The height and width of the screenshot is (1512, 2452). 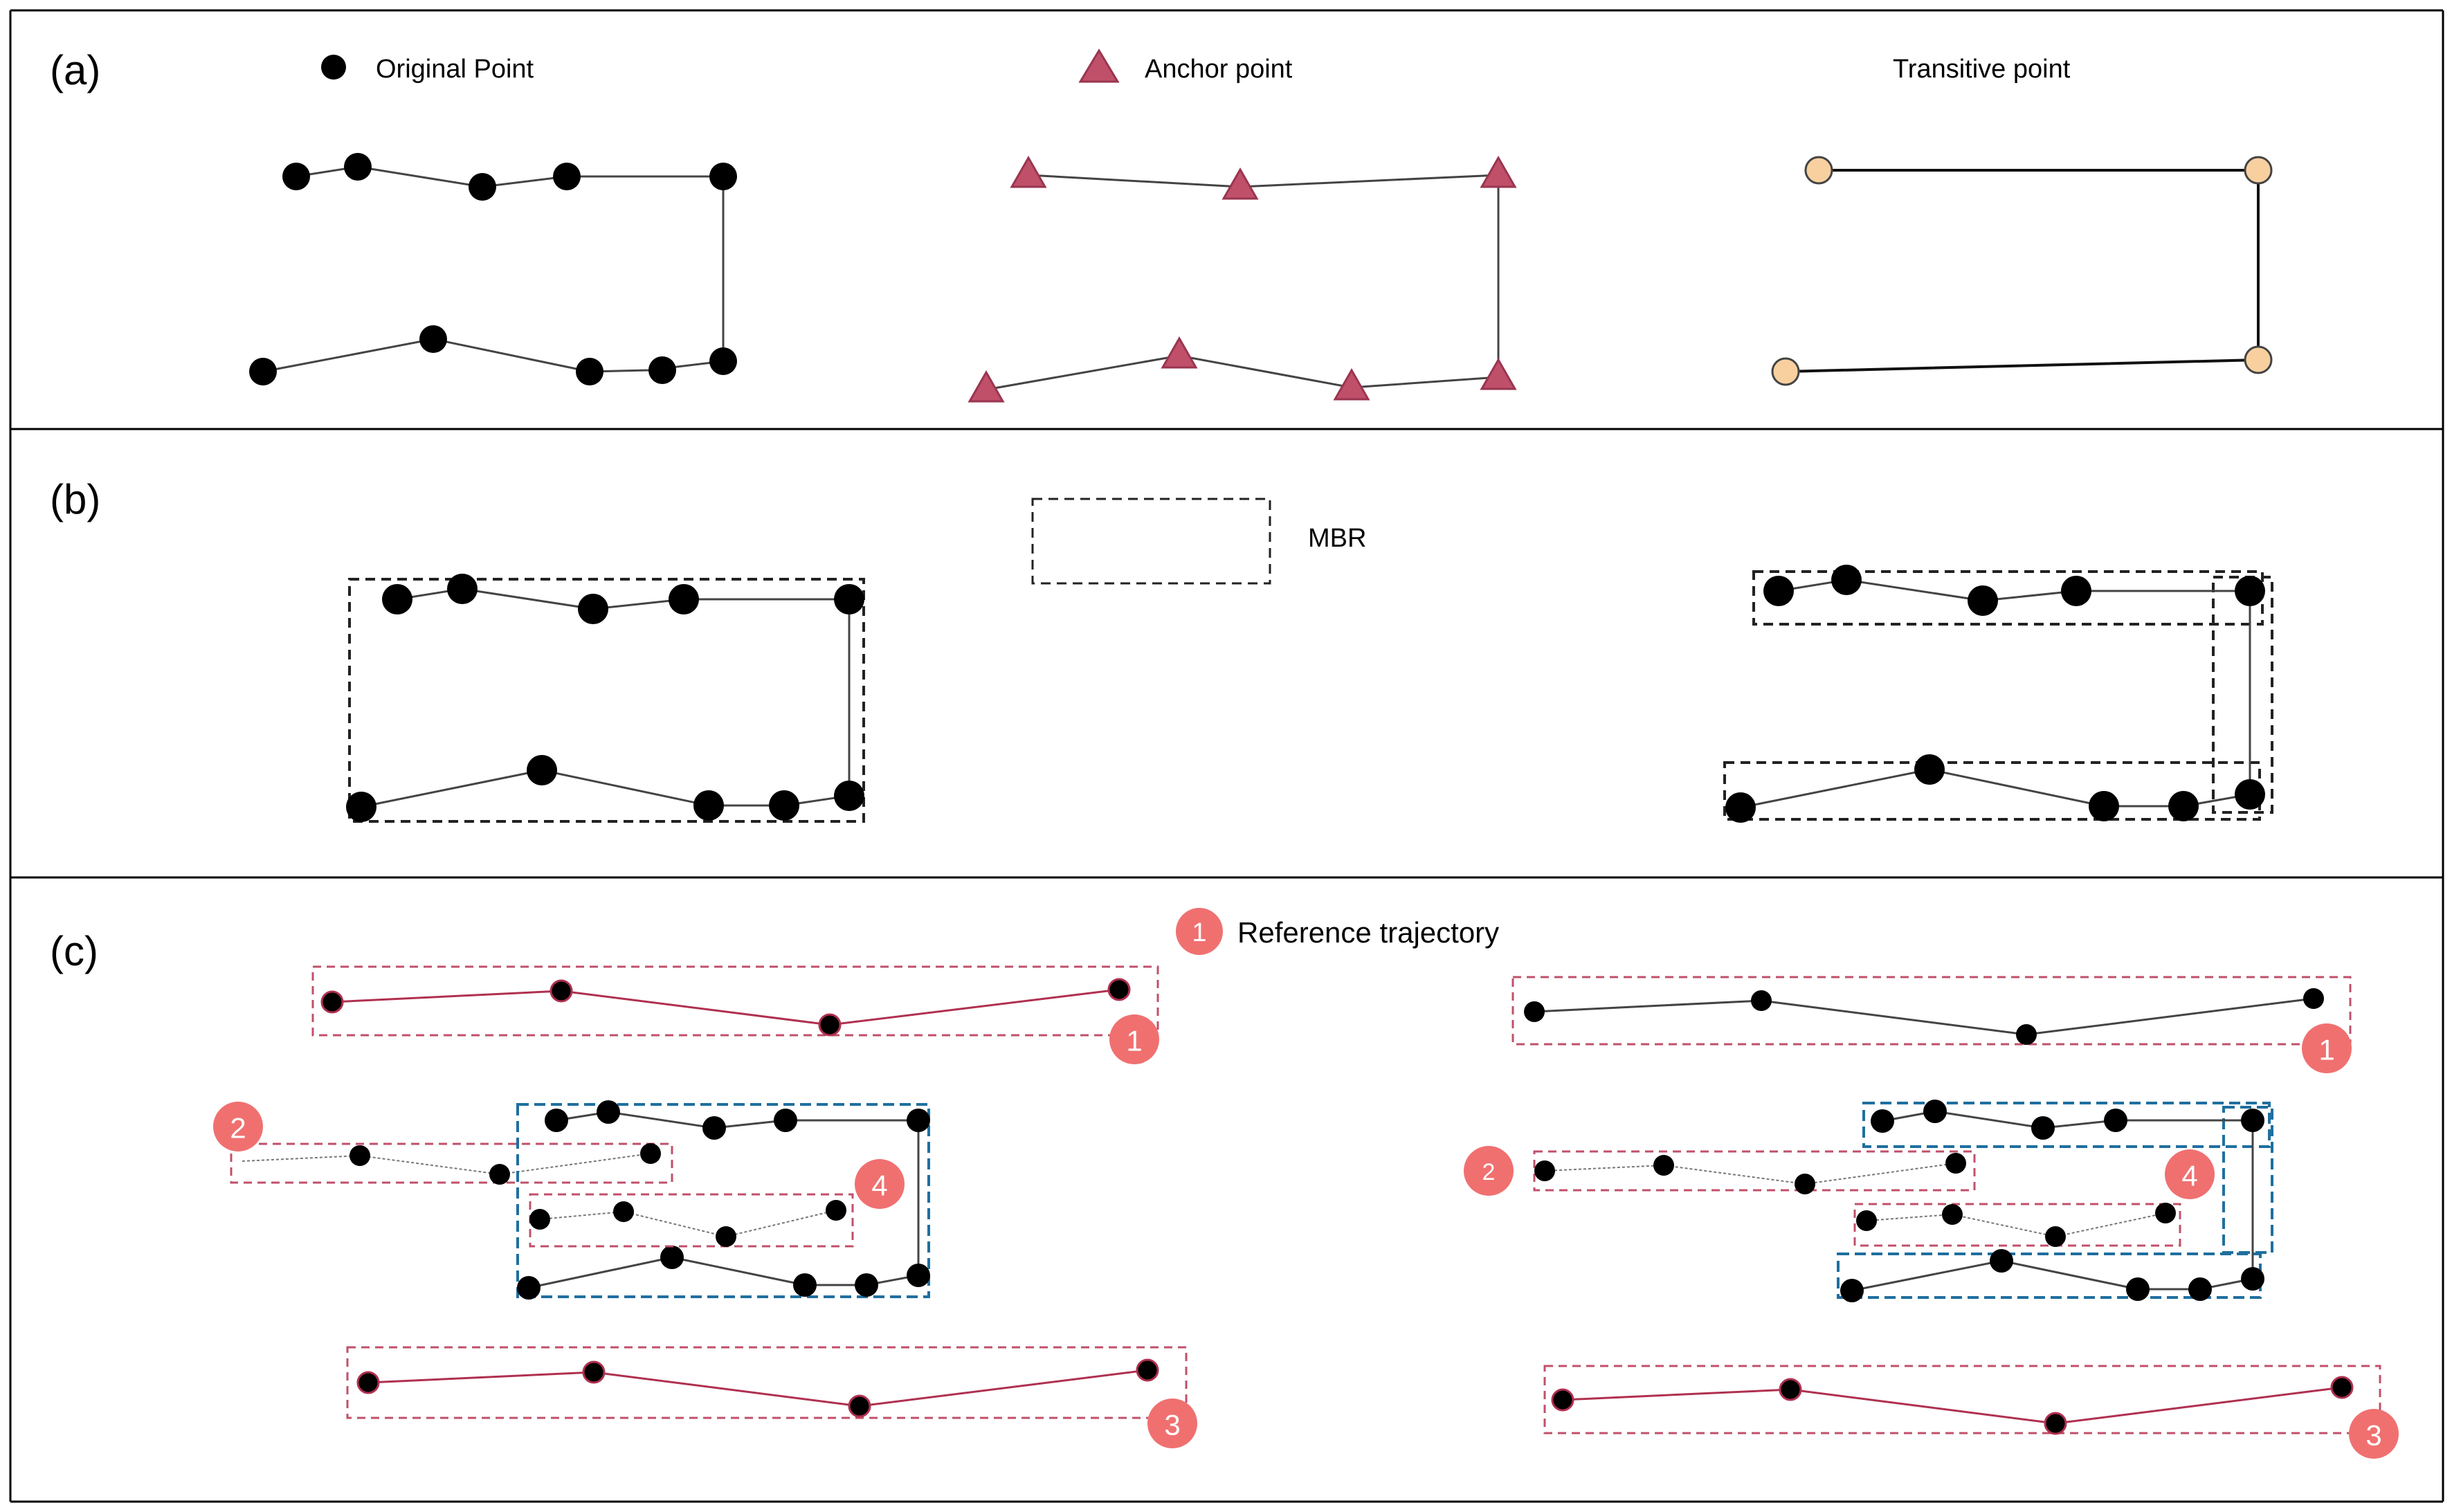 What do you see at coordinates (75, 499) in the screenshot?
I see `panel-b-label: (b)` at bounding box center [75, 499].